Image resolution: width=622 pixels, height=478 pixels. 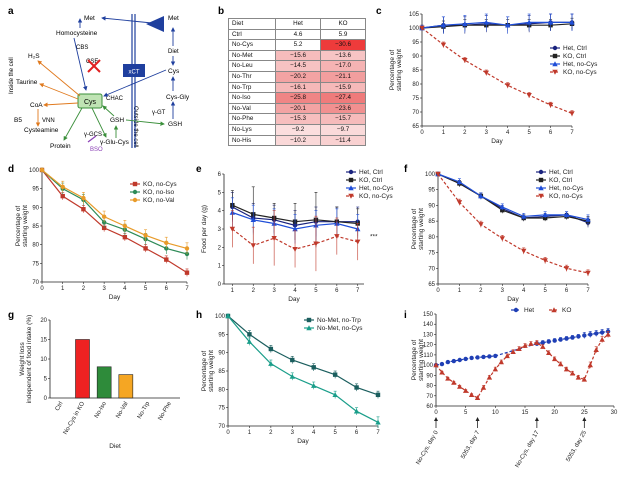 What do you see at coordinates (75, 418) in the screenshot?
I see `x-tick-label: No-Cys in KO` at bounding box center [75, 418].